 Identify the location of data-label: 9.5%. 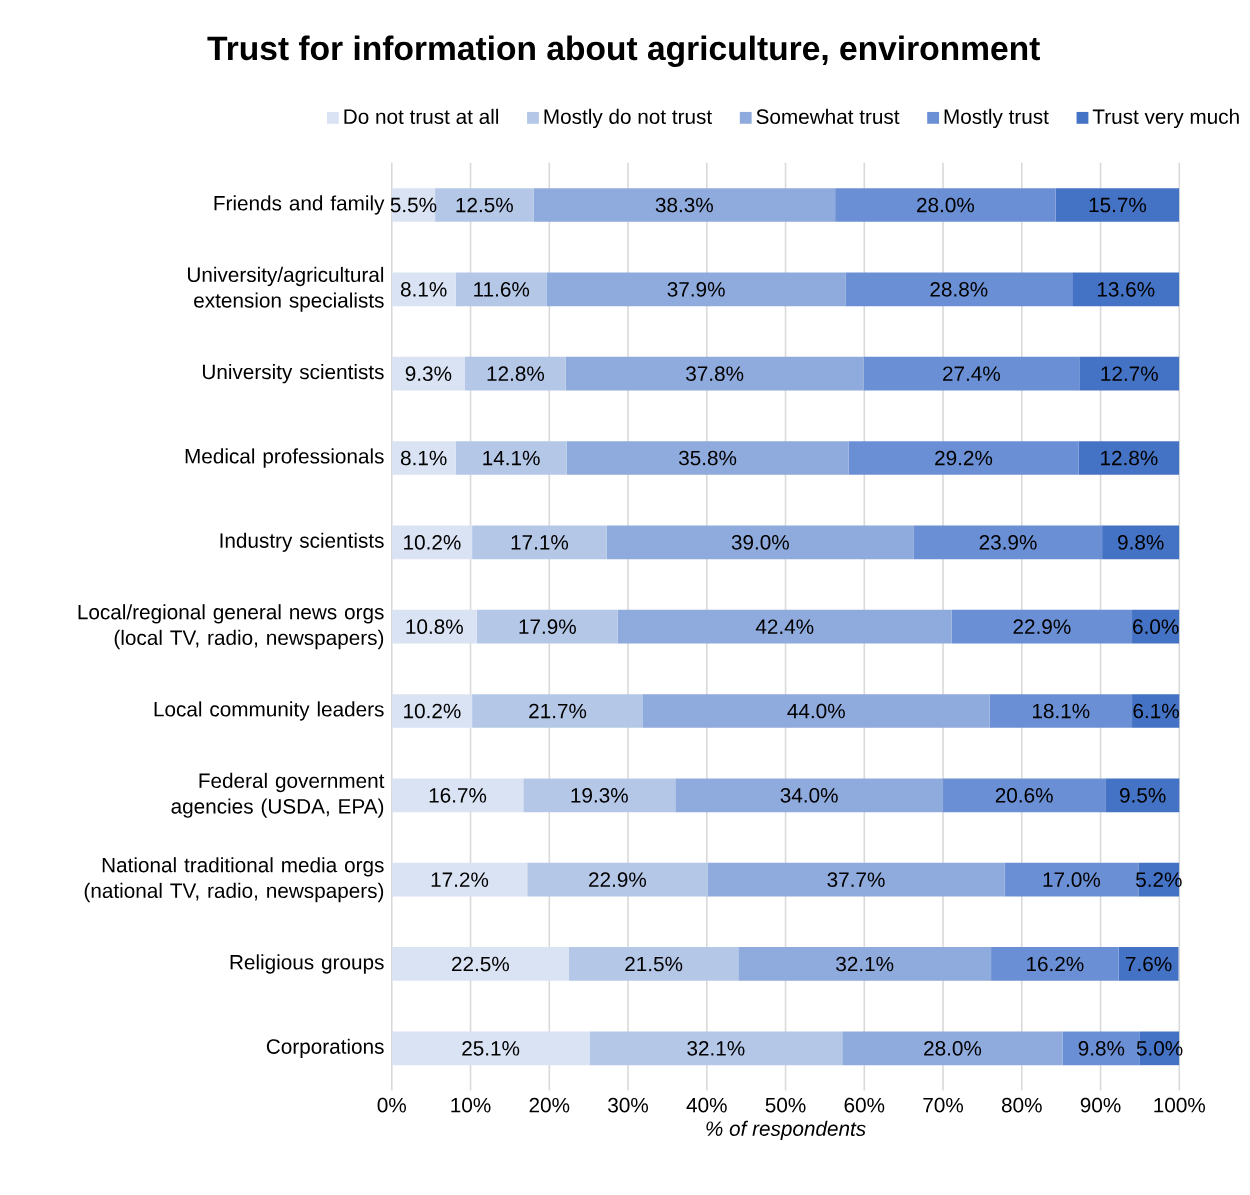
(1143, 795).